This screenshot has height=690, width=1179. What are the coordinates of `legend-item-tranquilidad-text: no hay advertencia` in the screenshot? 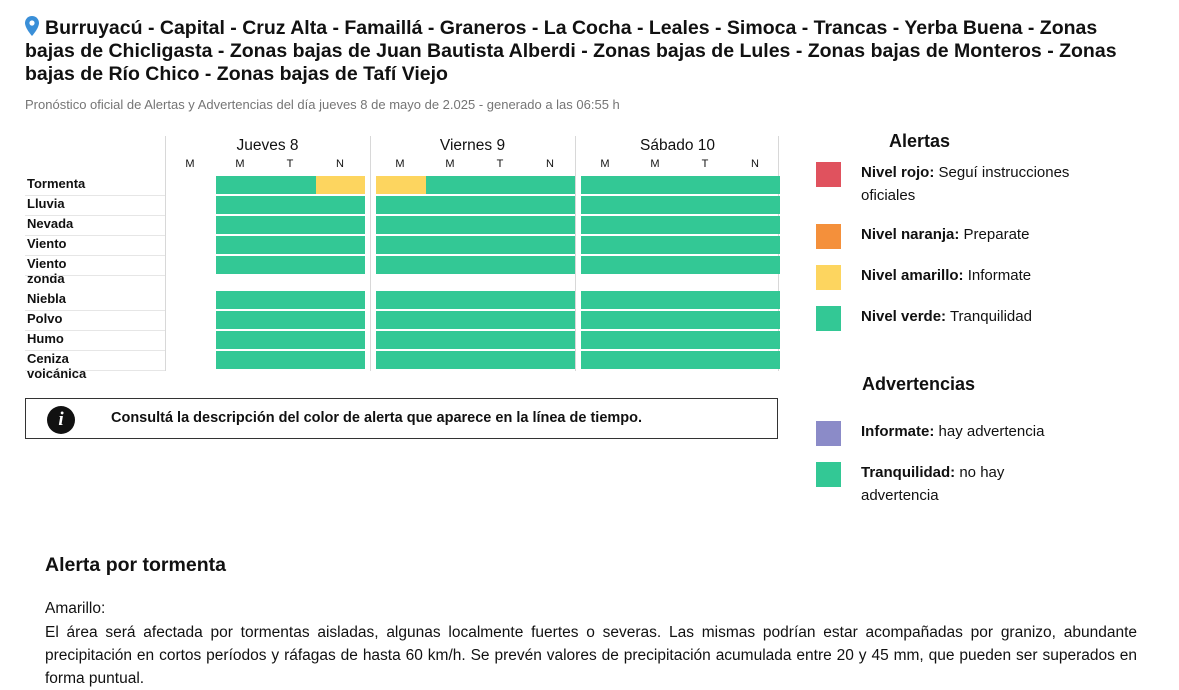 It's located at (933, 484).